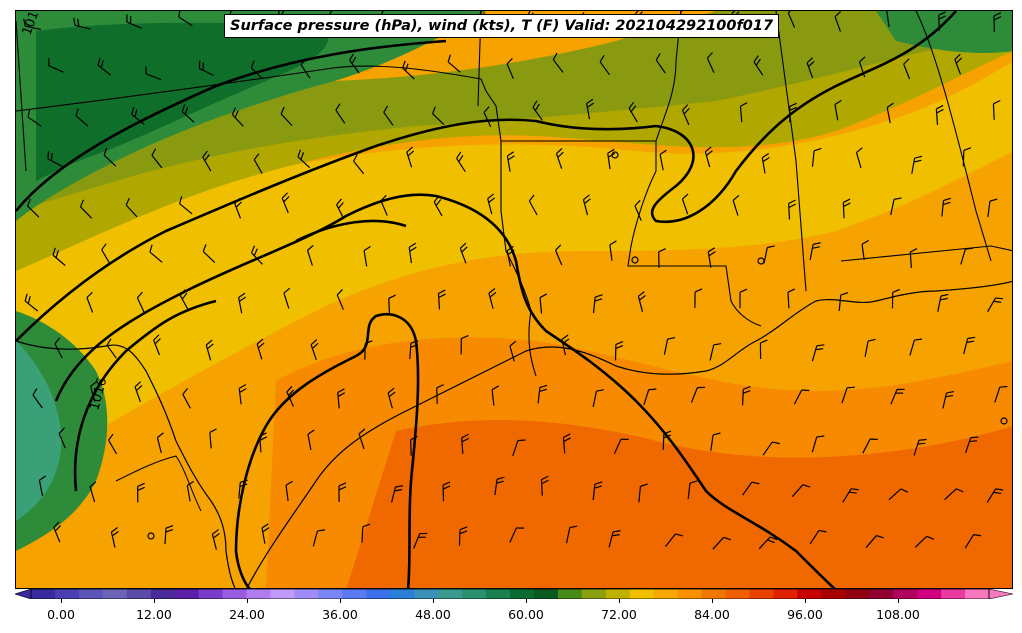  What do you see at coordinates (631, 233) in the screenshot?
I see `arkansas-louisiana-border` at bounding box center [631, 233].